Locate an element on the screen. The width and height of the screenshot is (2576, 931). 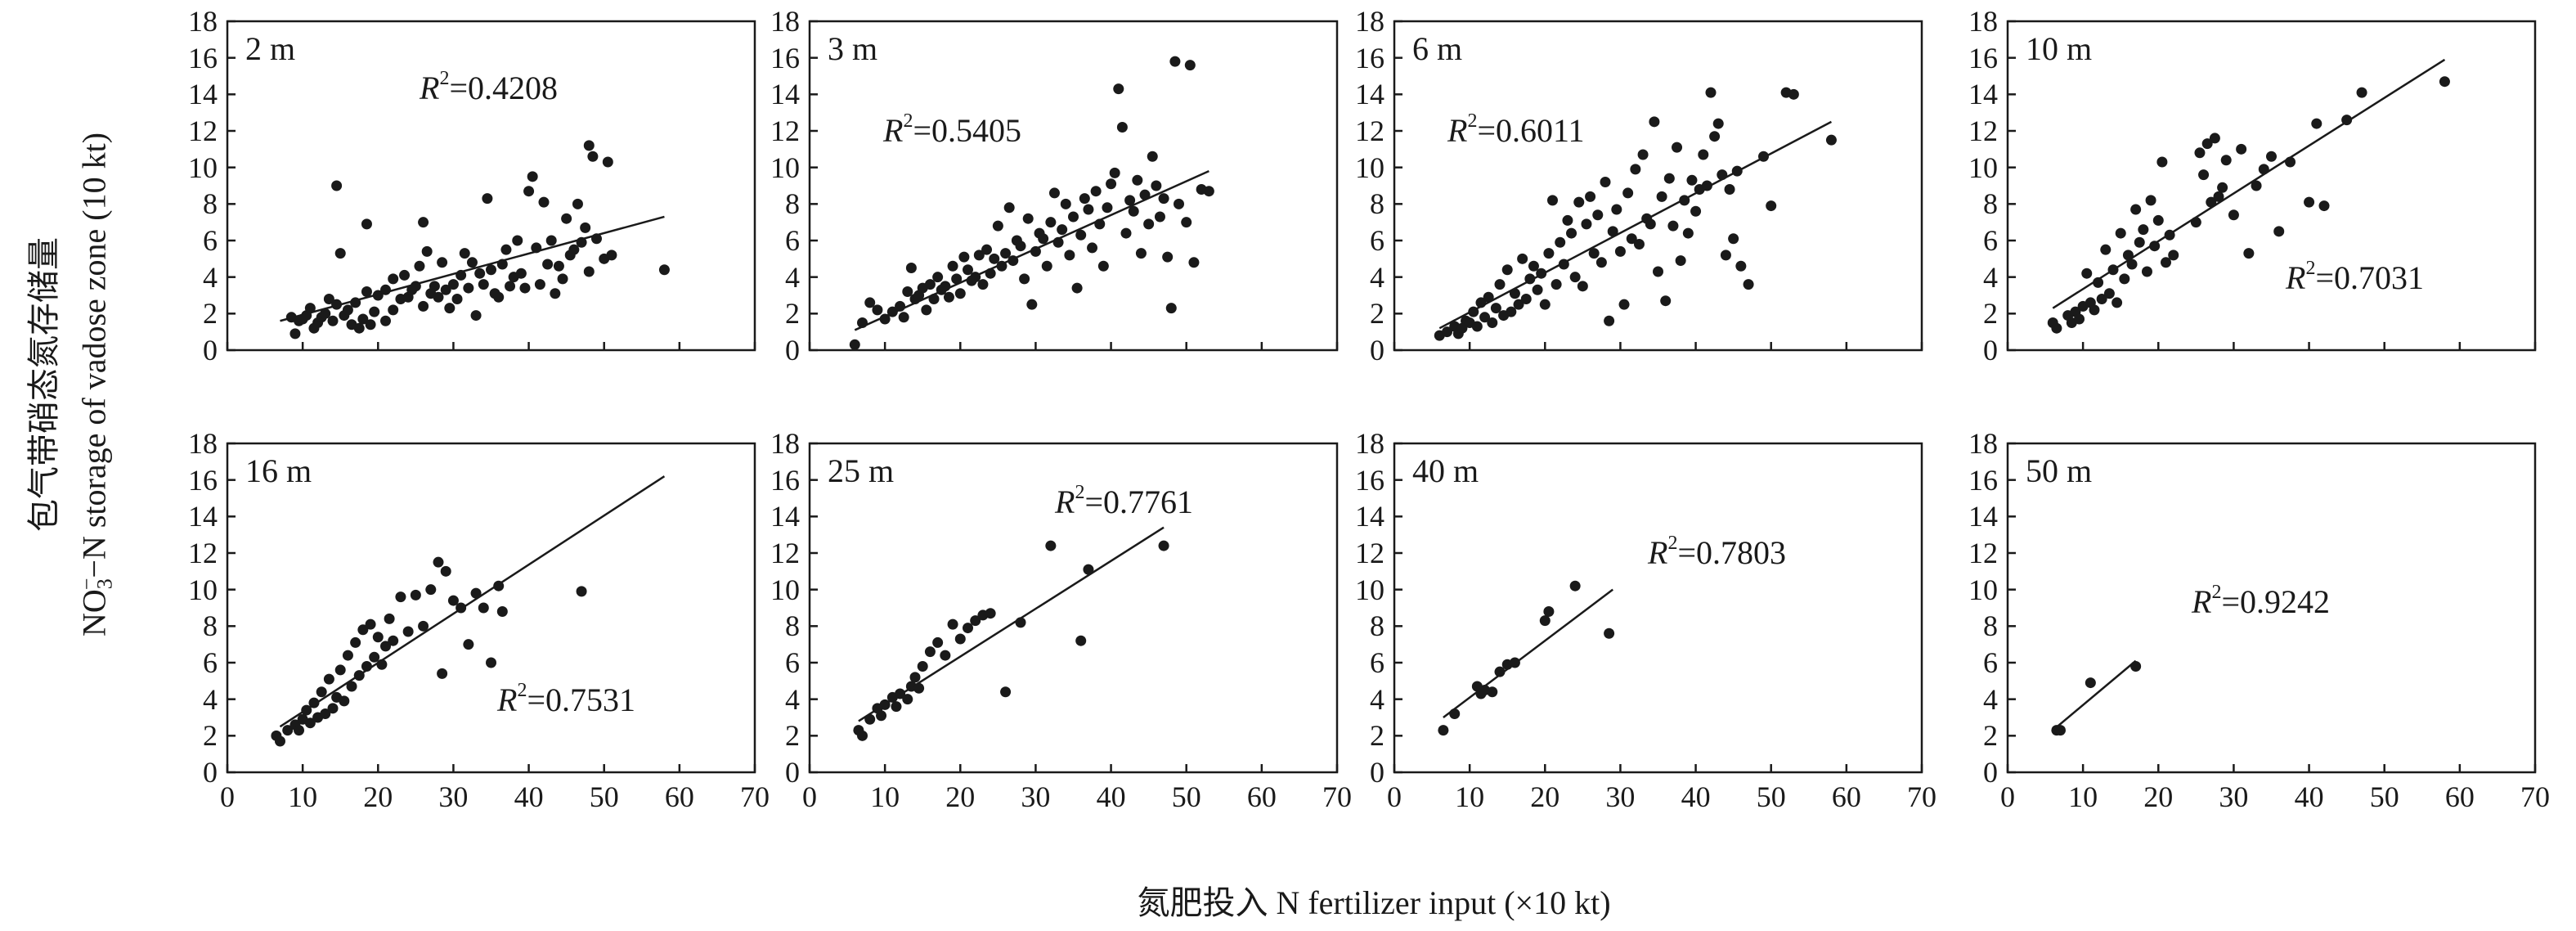
x-tick-label: 40 is located at coordinates (529, 797).